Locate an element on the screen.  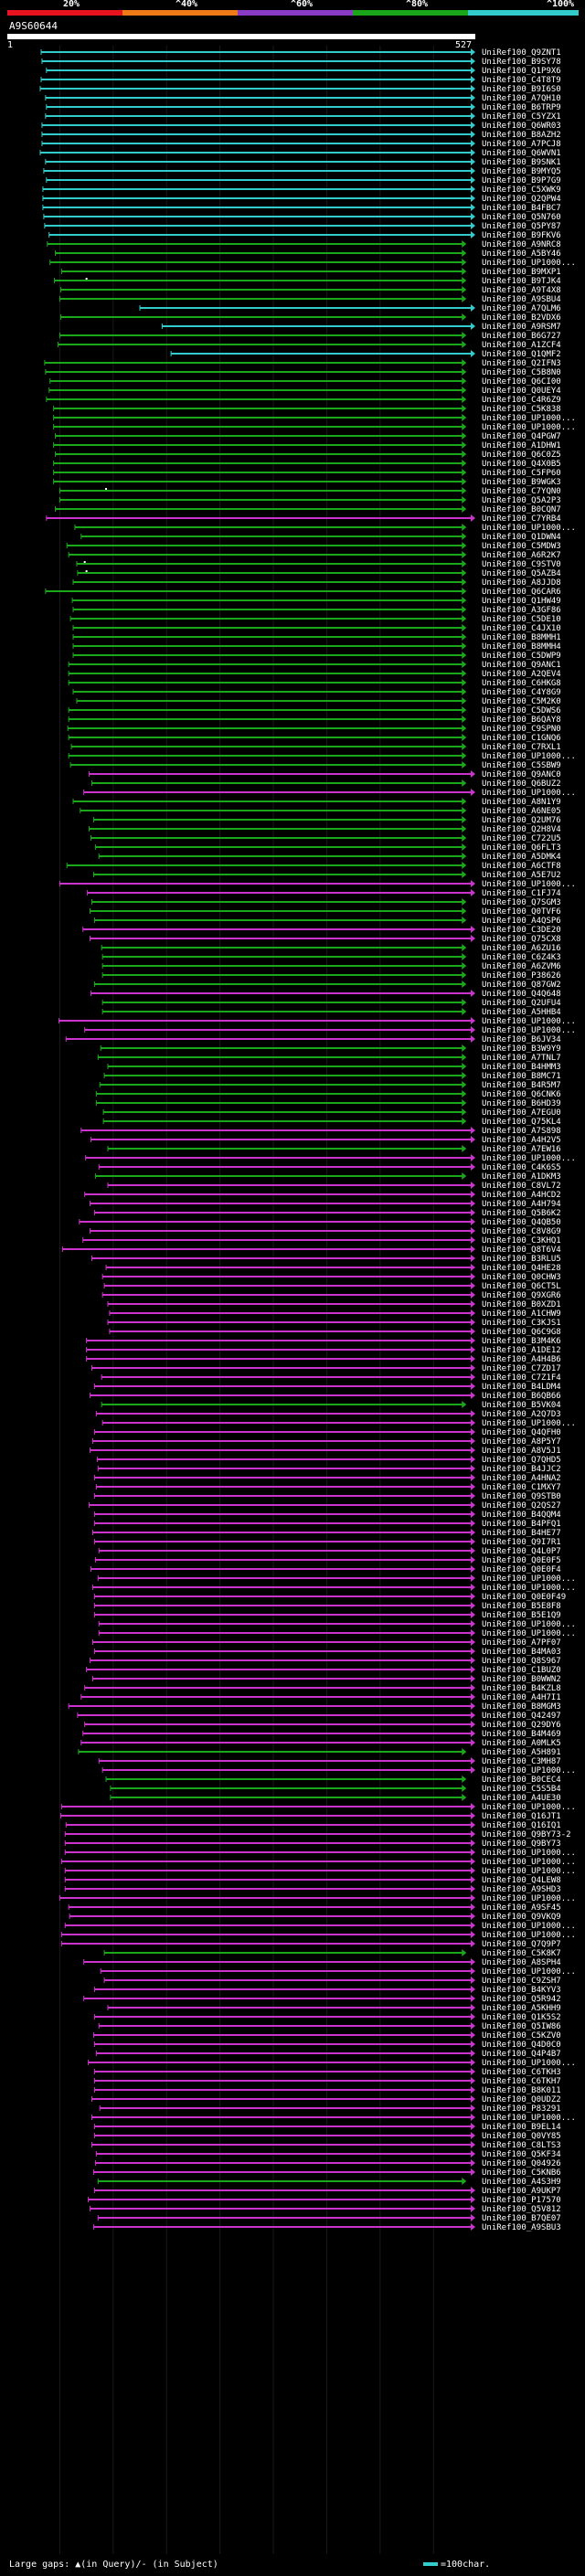
hit-label: UniRef100_A6NE05 is located at coordinates (521, 811).